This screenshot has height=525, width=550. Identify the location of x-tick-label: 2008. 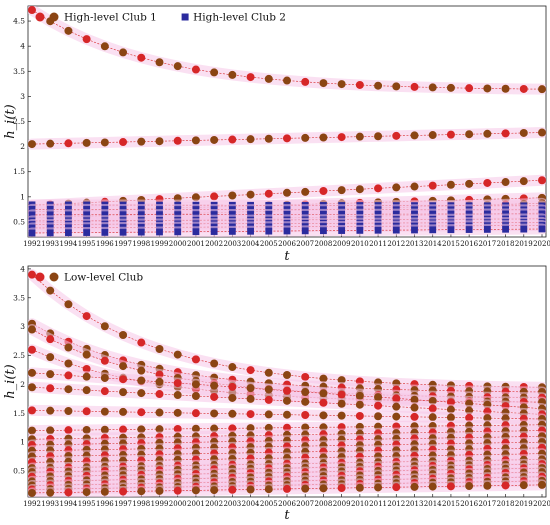
(324, 244).